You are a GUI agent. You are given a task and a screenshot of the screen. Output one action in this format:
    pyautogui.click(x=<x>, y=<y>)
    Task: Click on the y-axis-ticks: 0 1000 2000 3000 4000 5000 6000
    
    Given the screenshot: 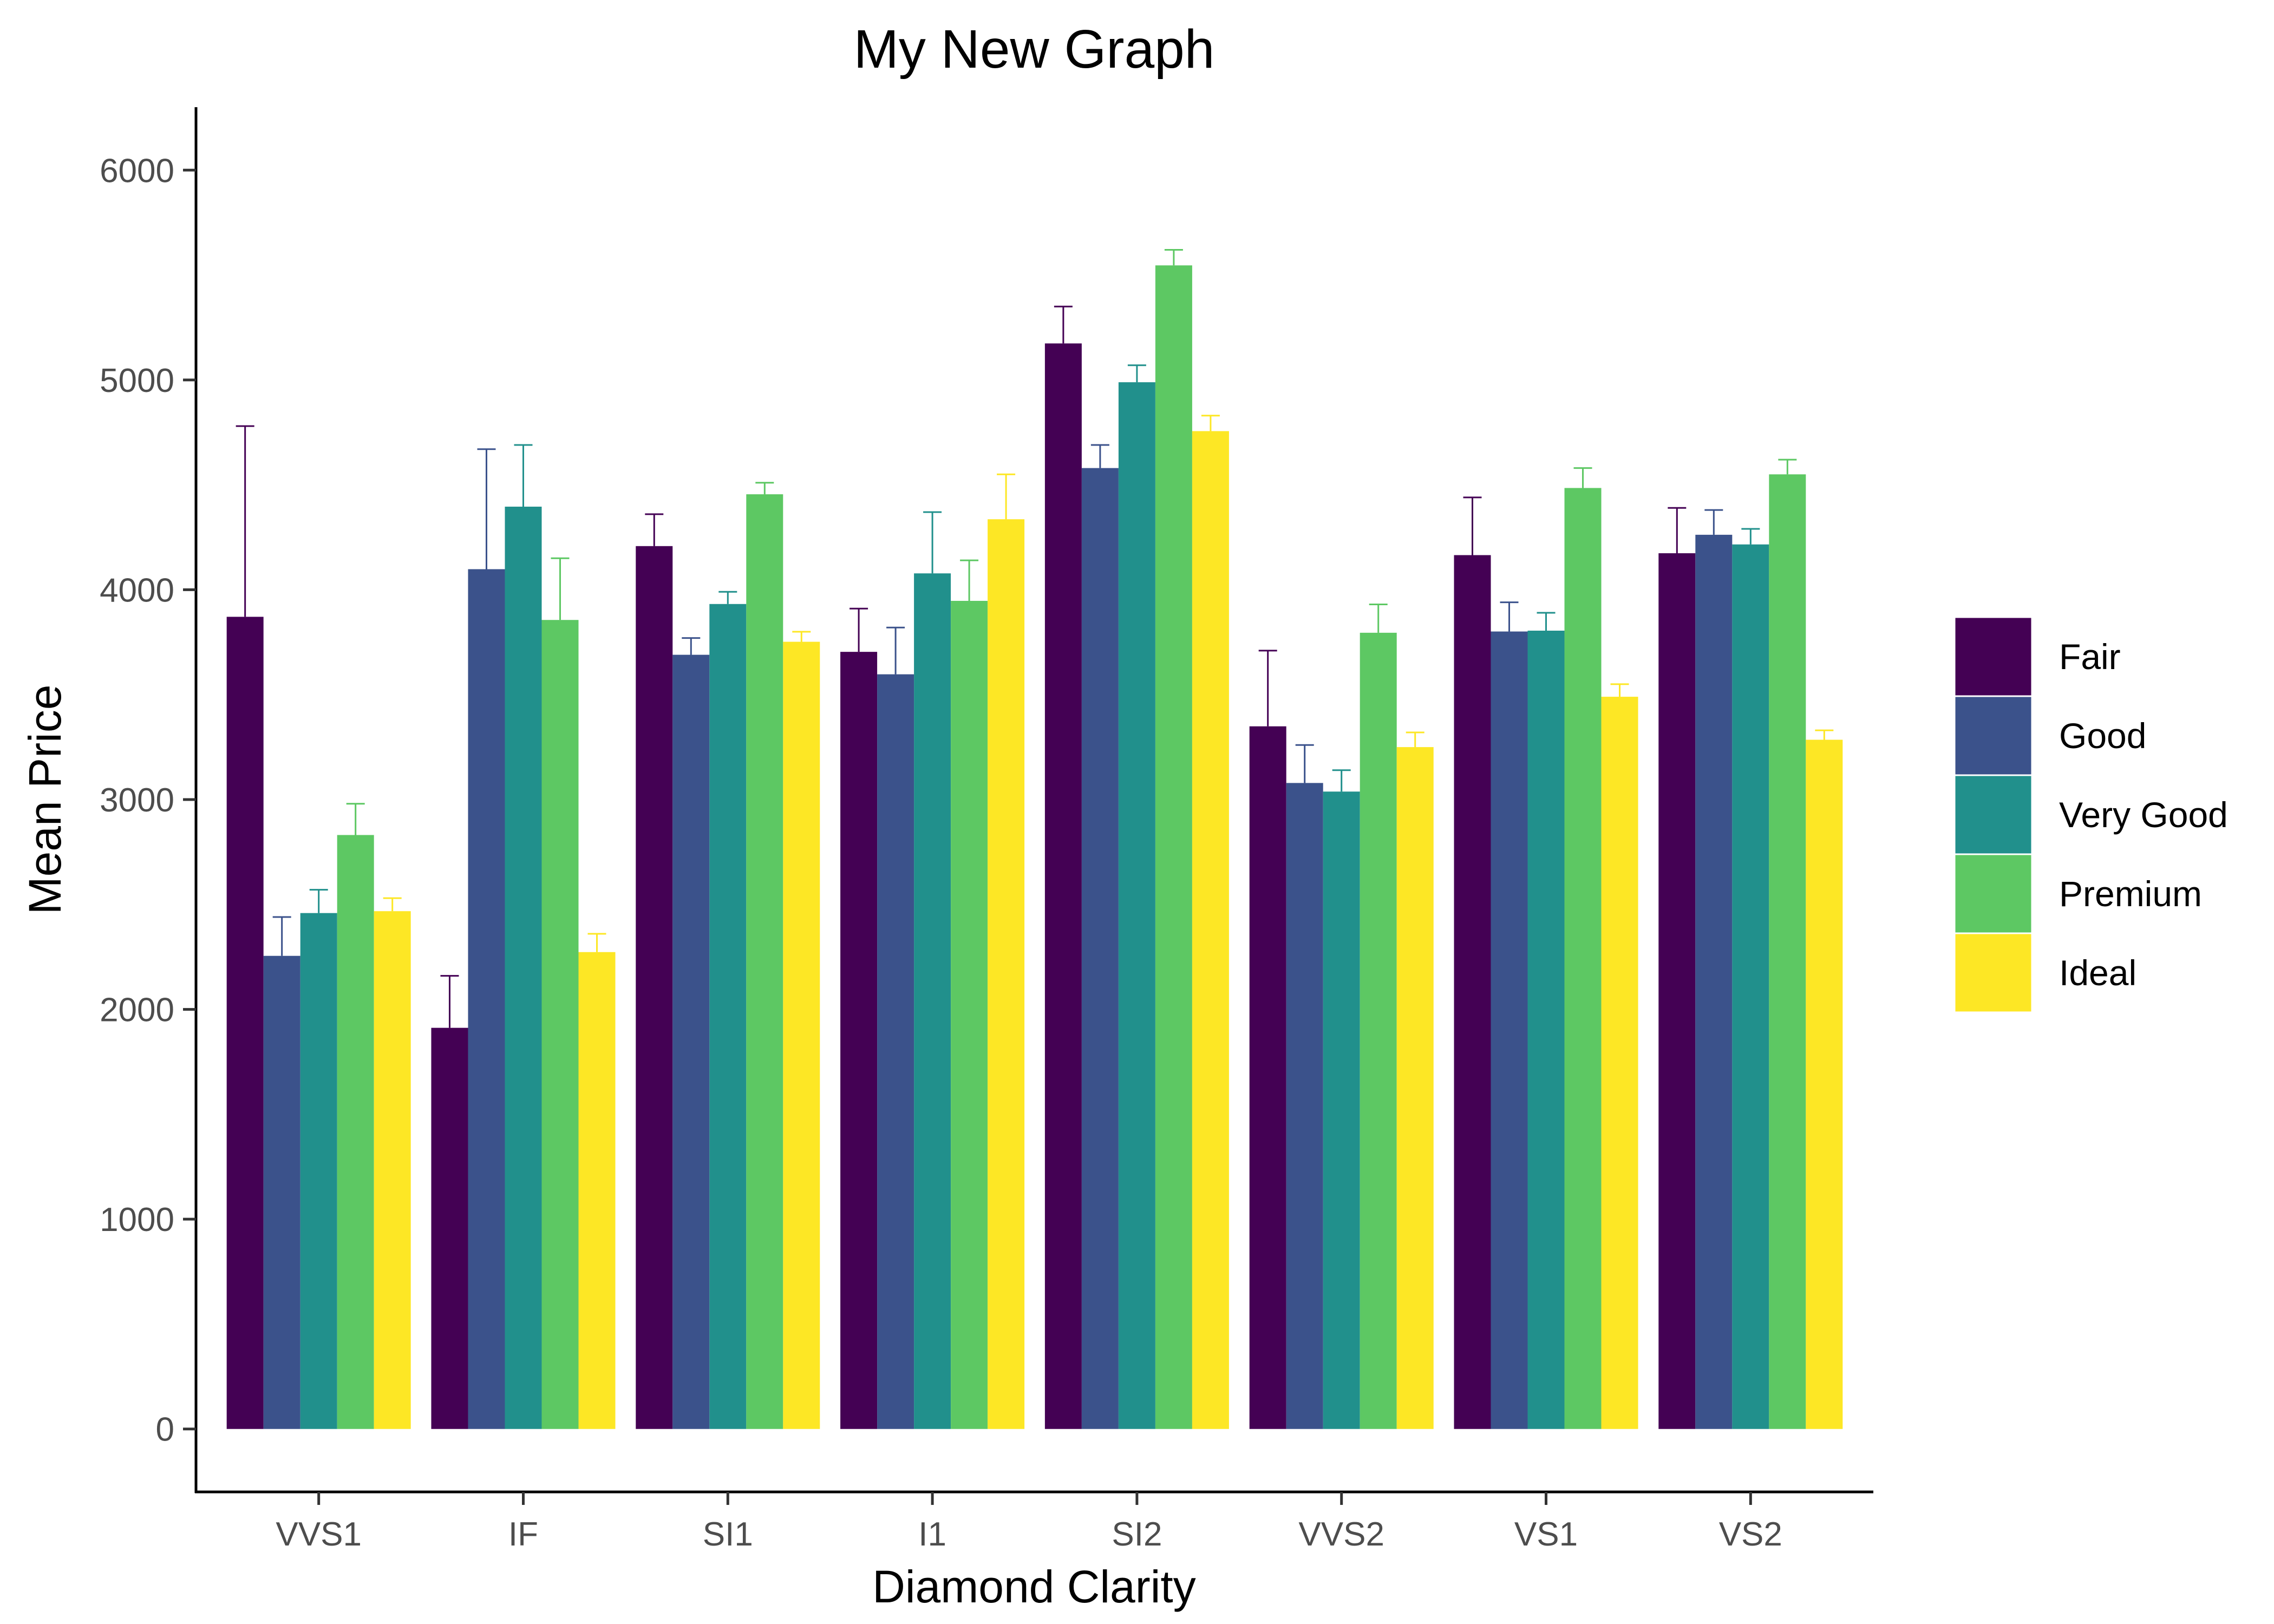 What is the action you would take?
    pyautogui.click(x=148, y=800)
    